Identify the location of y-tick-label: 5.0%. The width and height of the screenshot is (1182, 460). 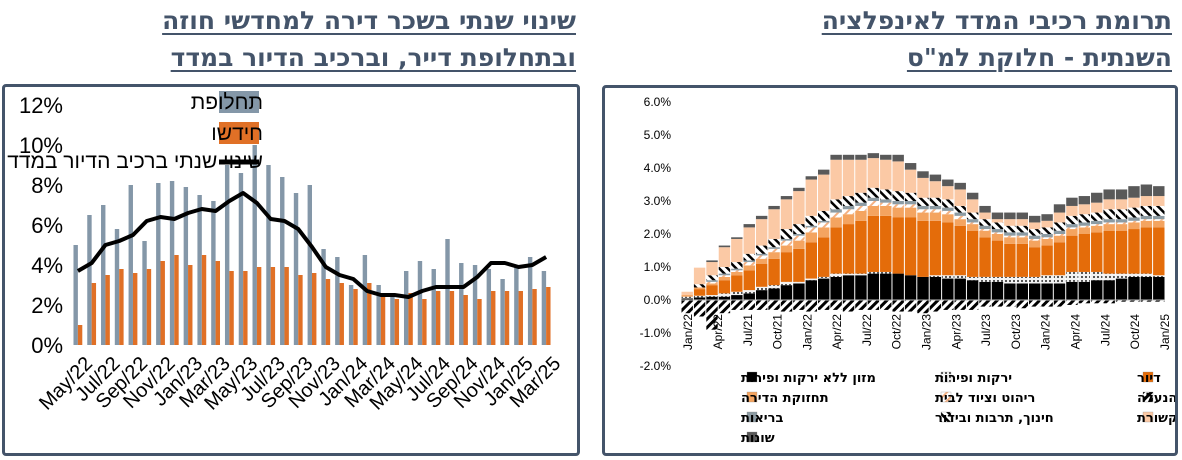
(658, 135).